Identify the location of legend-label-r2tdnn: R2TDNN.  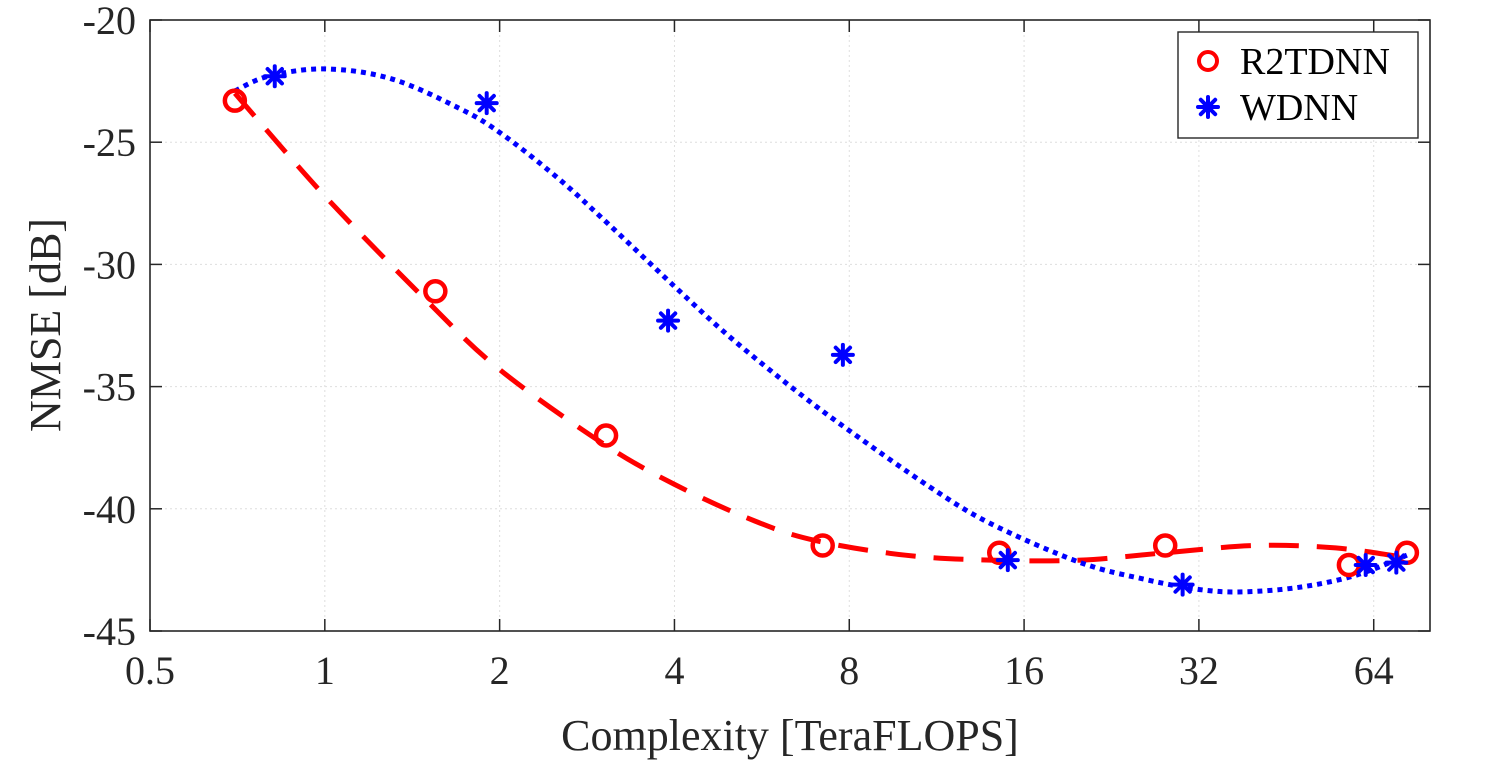
(1315, 62).